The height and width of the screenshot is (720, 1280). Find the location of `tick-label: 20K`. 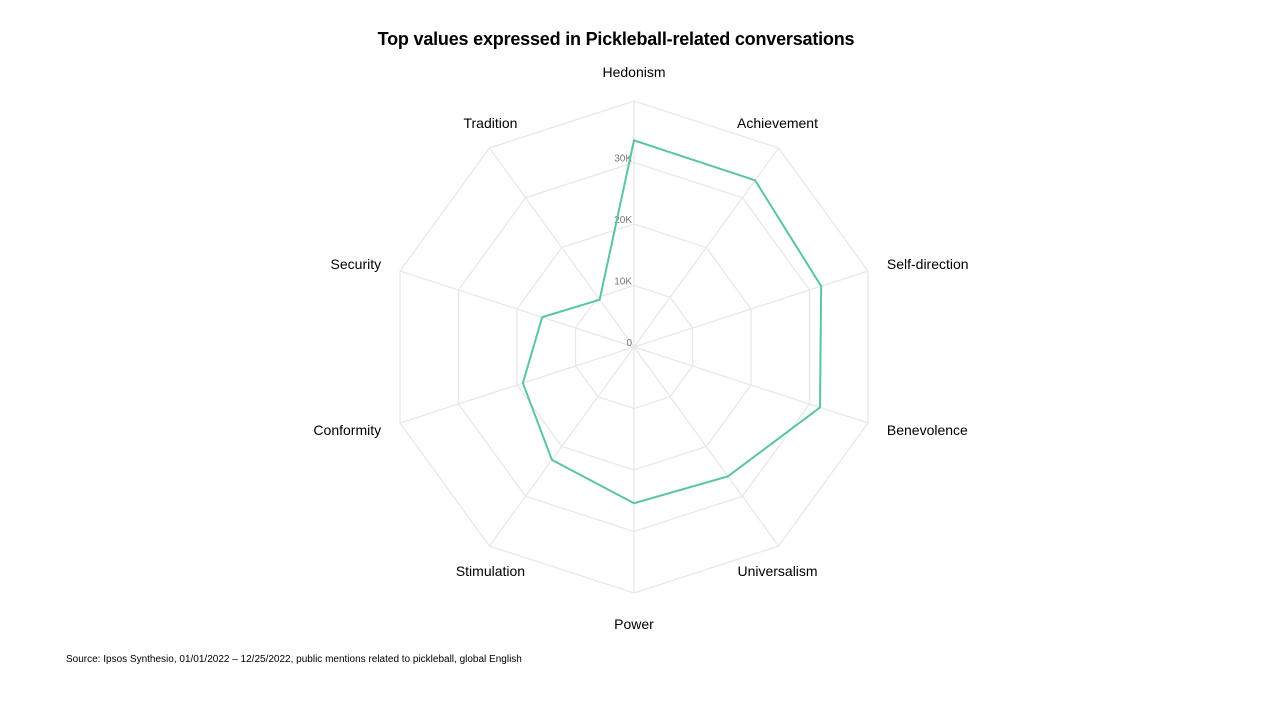

tick-label: 20K is located at coordinates (623, 220).